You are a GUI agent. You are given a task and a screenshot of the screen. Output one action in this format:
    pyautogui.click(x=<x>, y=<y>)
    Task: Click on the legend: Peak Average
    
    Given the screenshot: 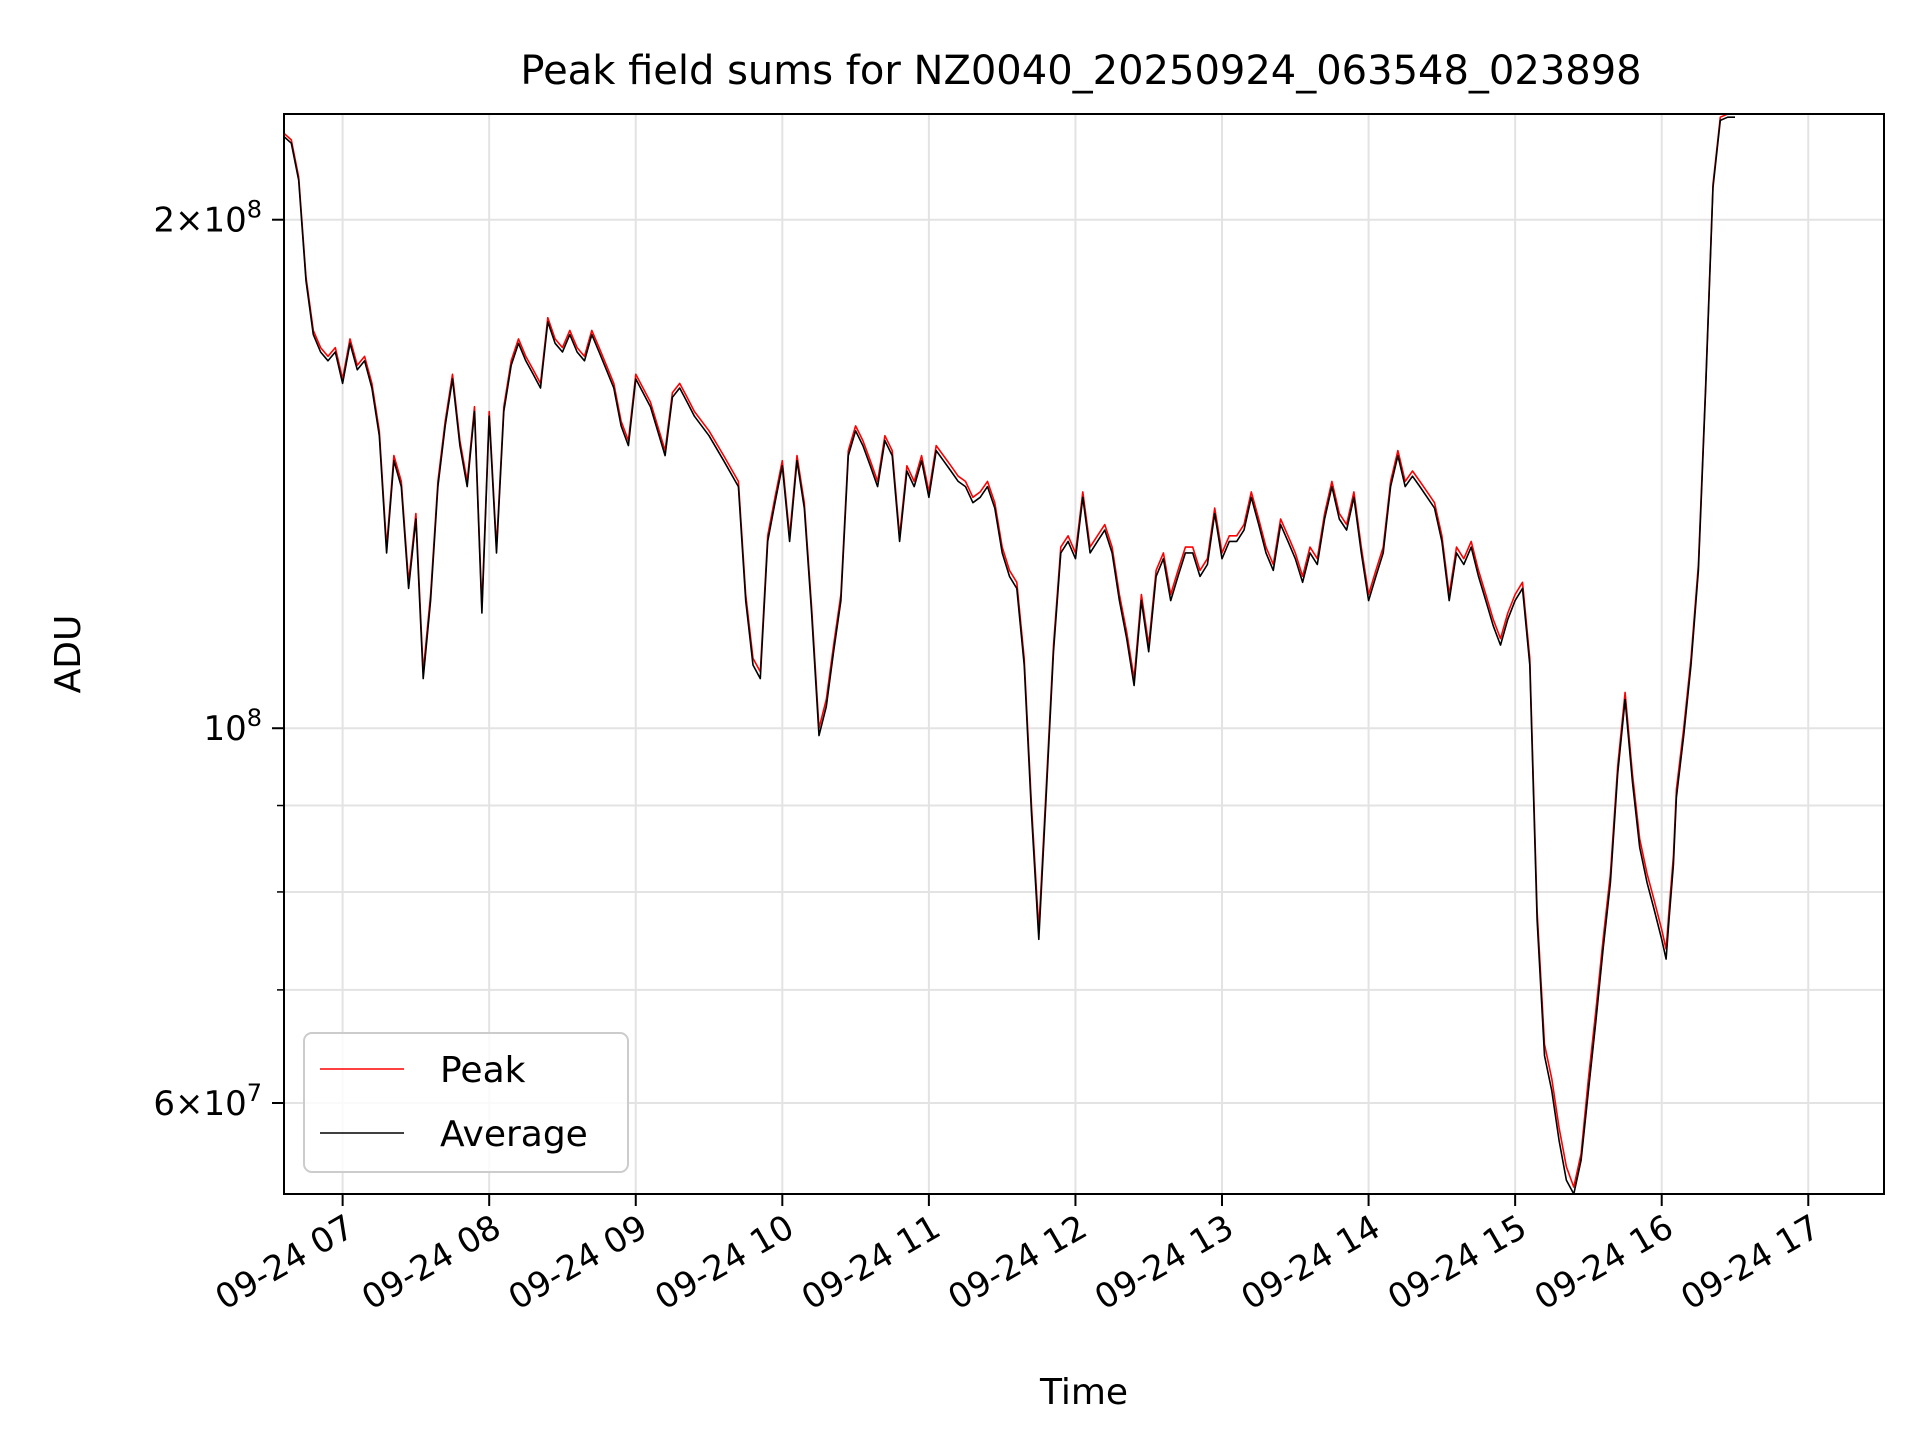 What is the action you would take?
    pyautogui.click(x=466, y=1102)
    